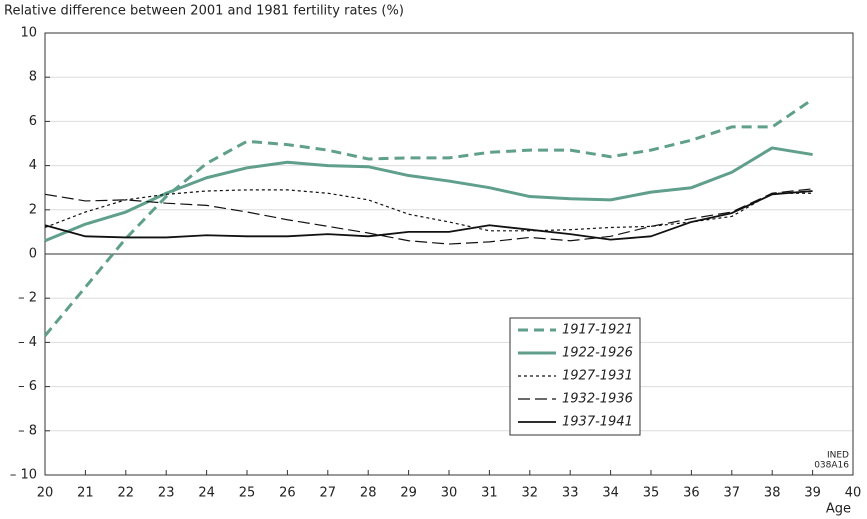 The image size is (867, 519). Describe the element at coordinates (489, 493) in the screenshot. I see `x-tick-label: 31` at that location.